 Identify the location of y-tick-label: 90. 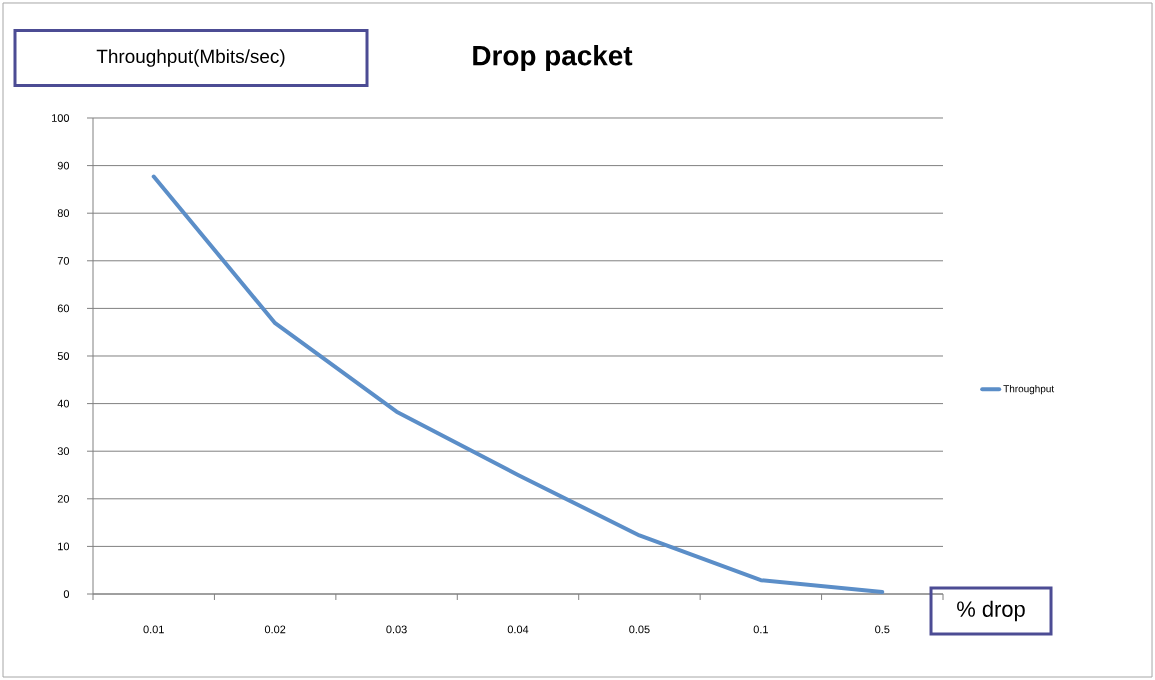
(63, 165).